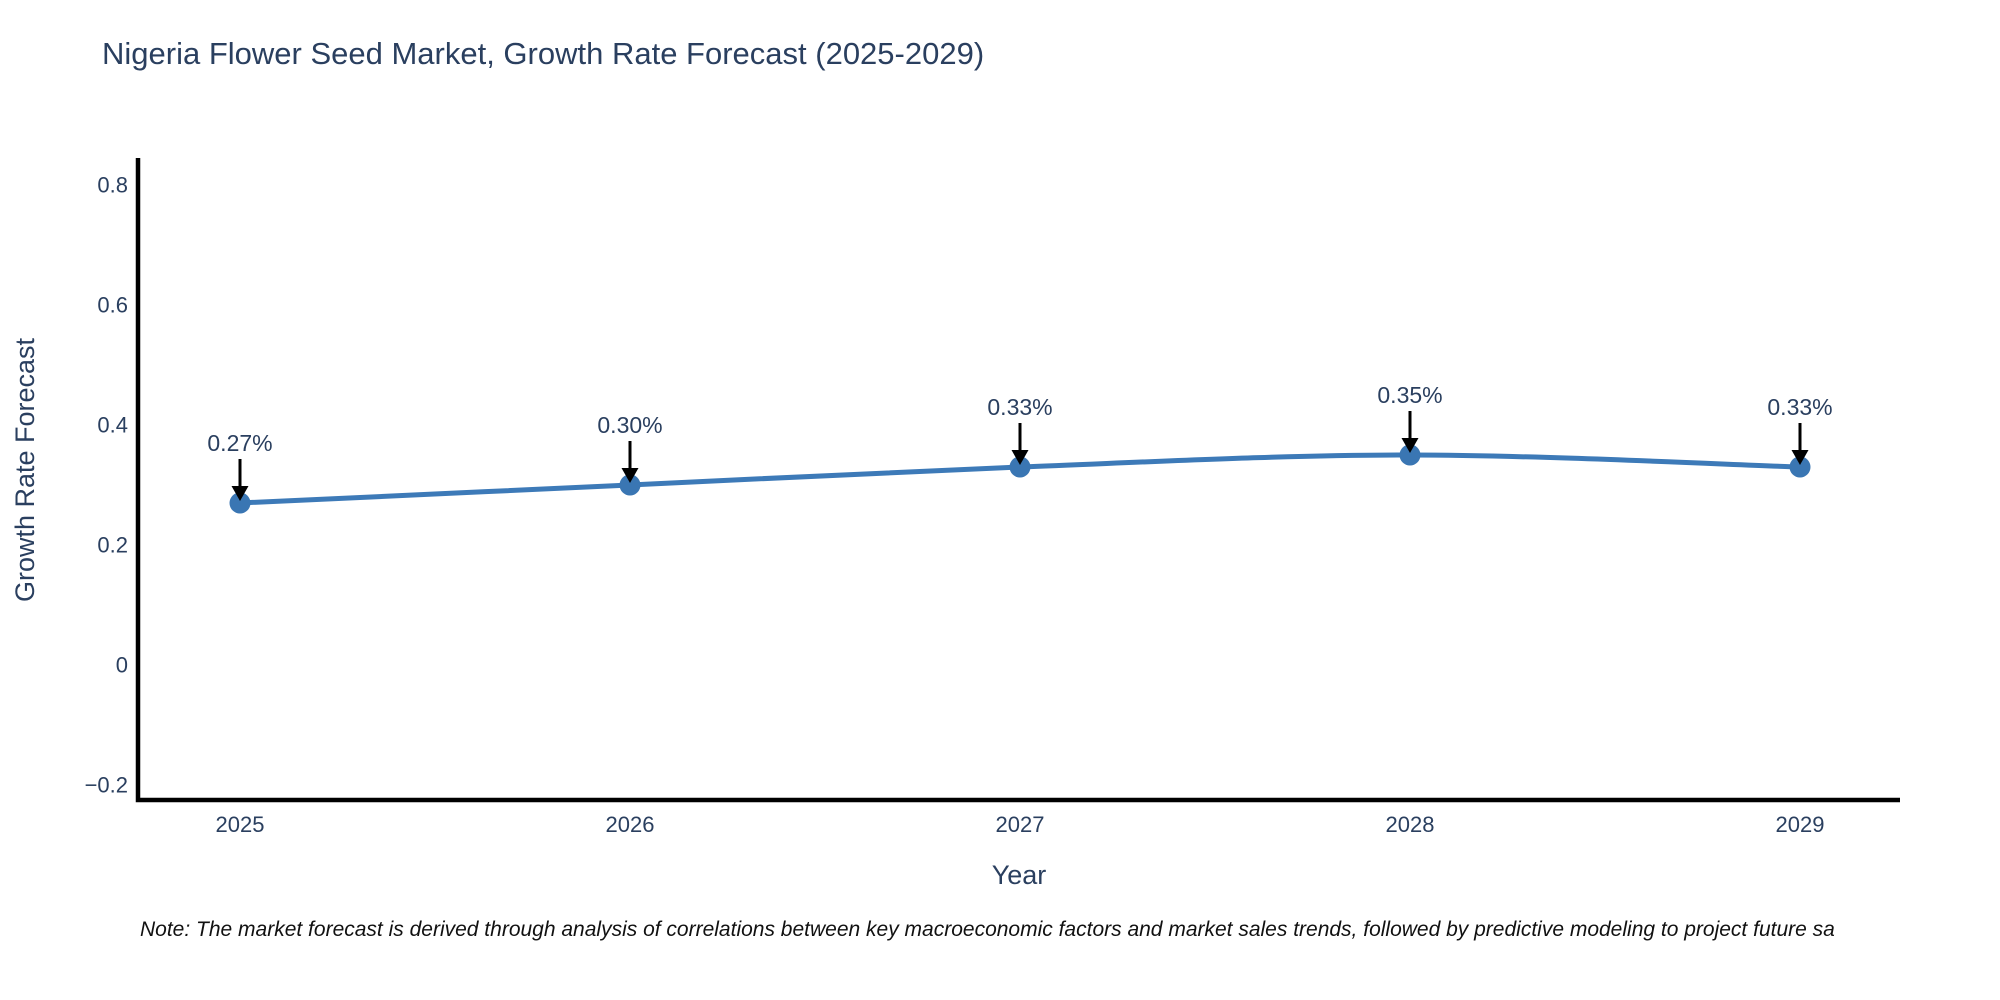 The image size is (2000, 1000). Describe the element at coordinates (106, 785) in the screenshot. I see `y-axis-tick-label: −0.2` at that location.